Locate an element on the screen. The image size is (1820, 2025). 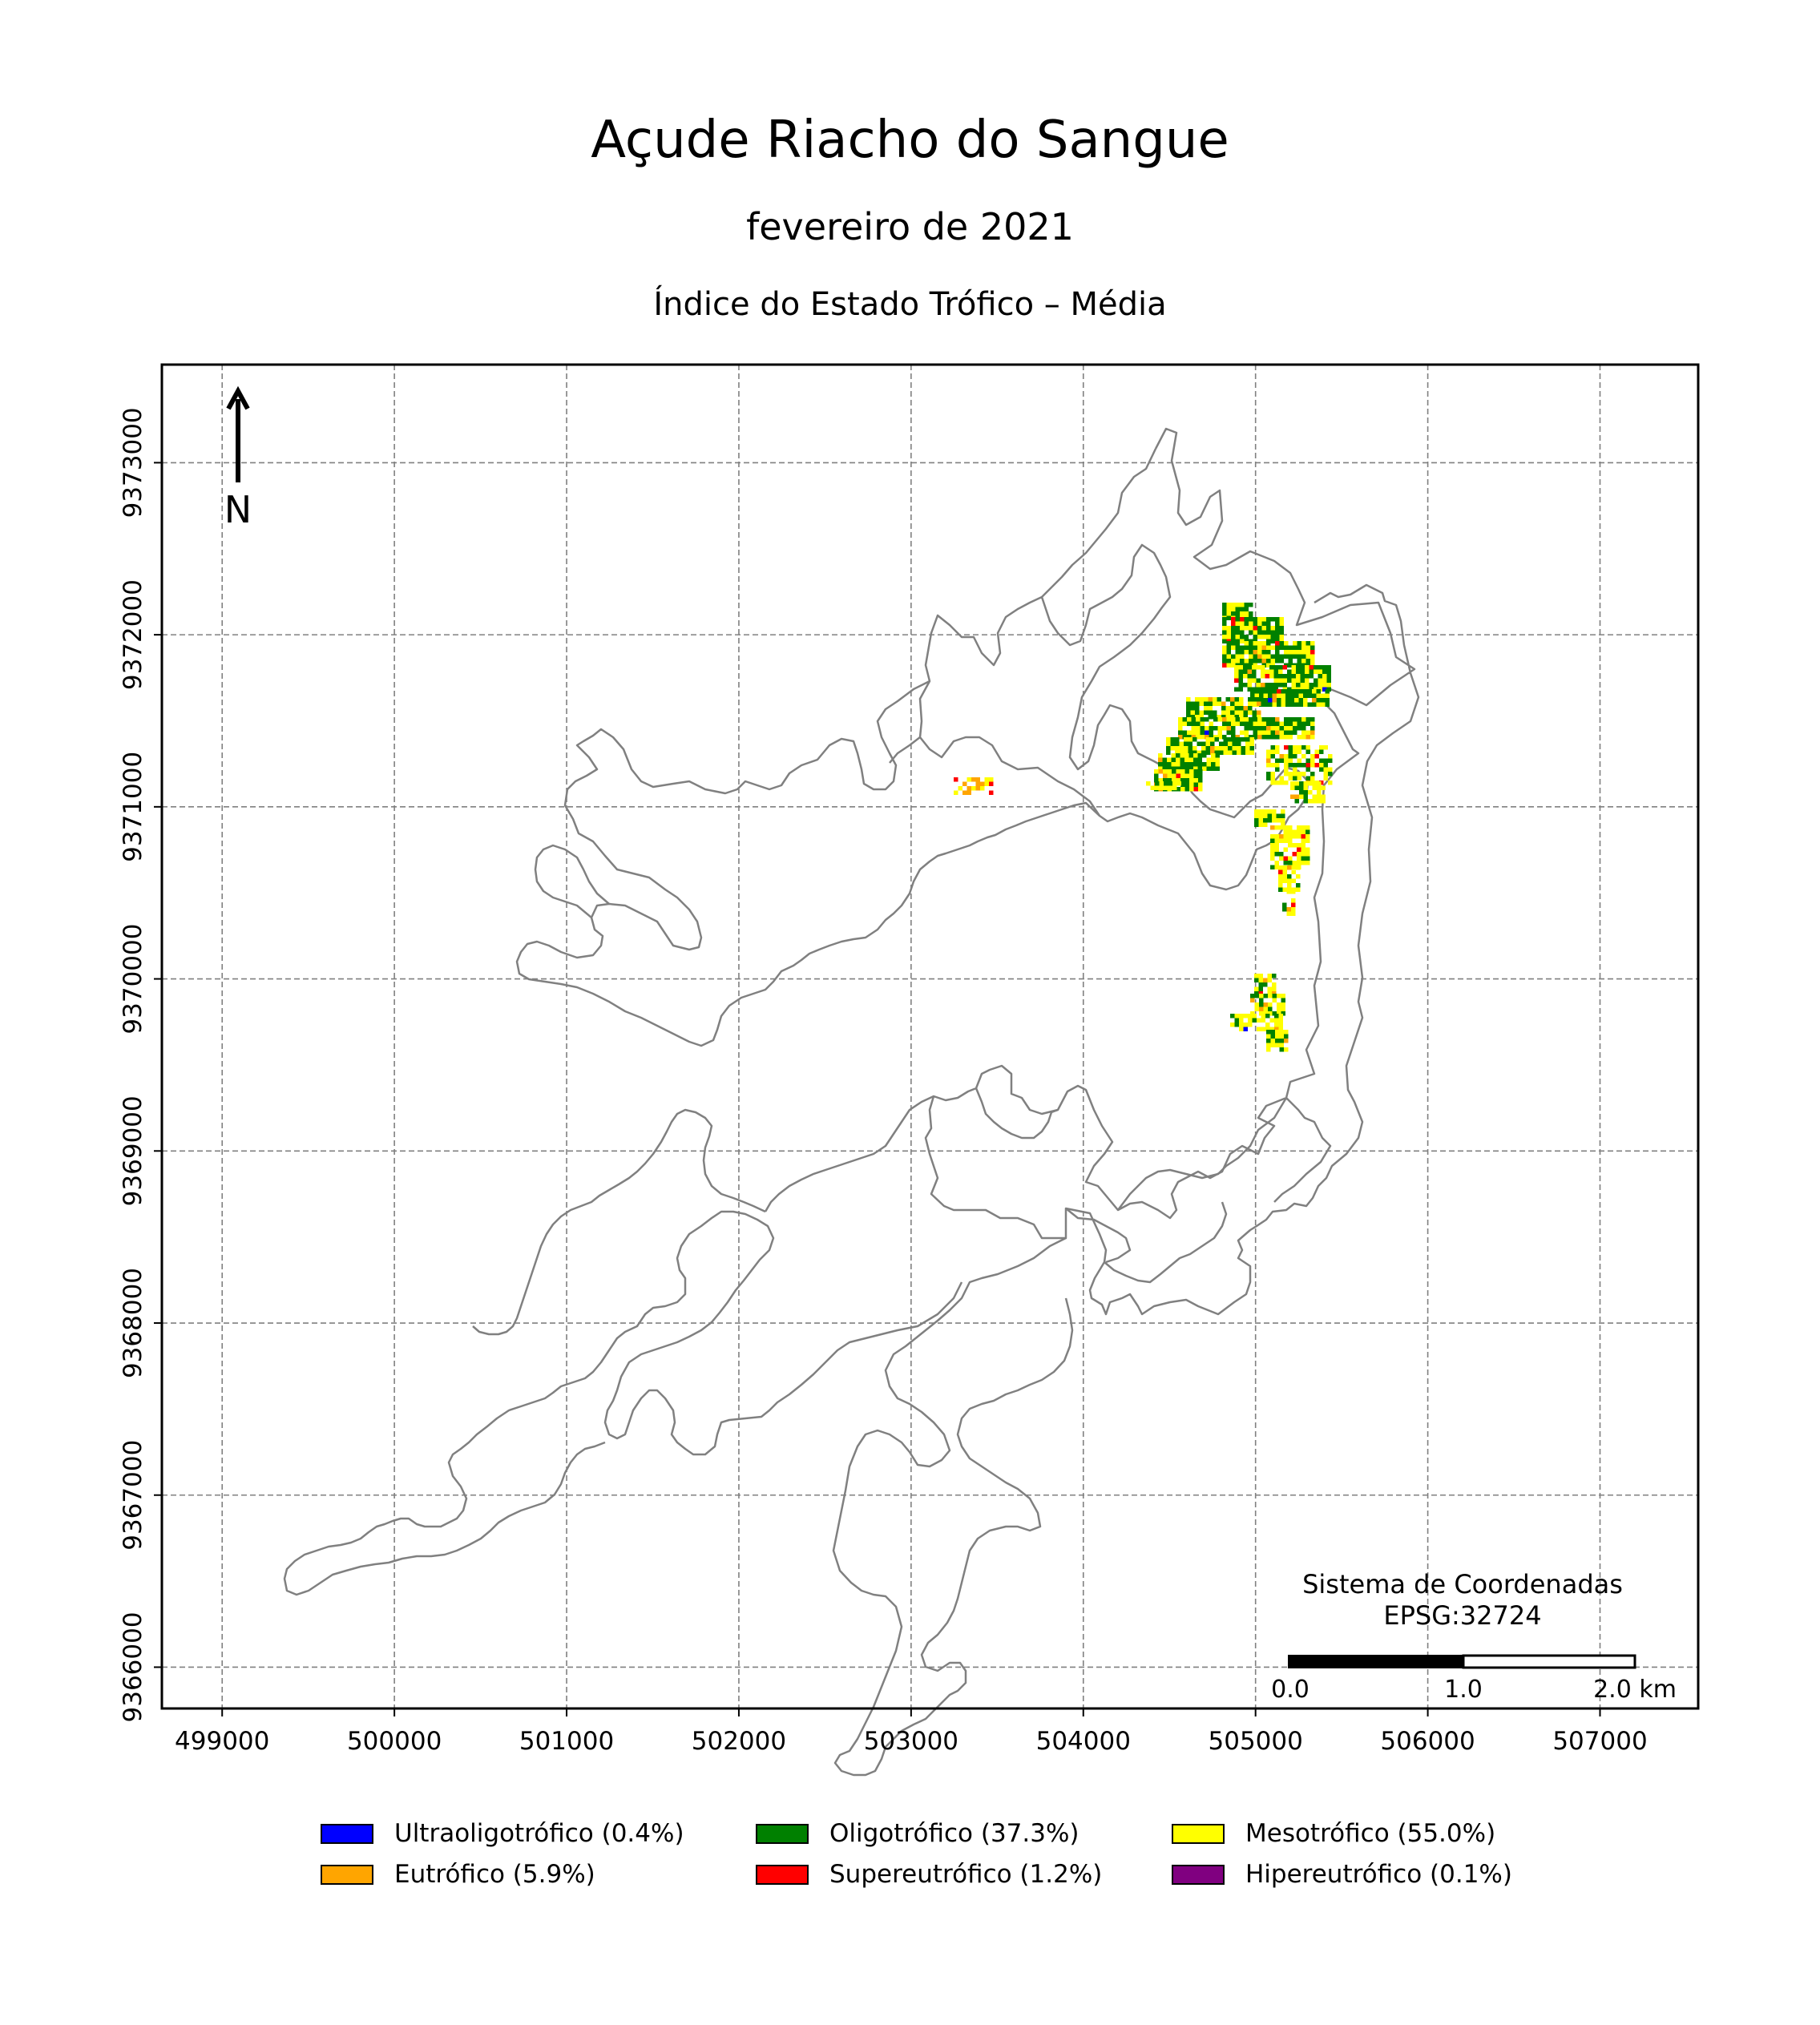
legend-item-oligotrofico: Oligotrófico (37.3%) is located at coordinates (917, 1833).